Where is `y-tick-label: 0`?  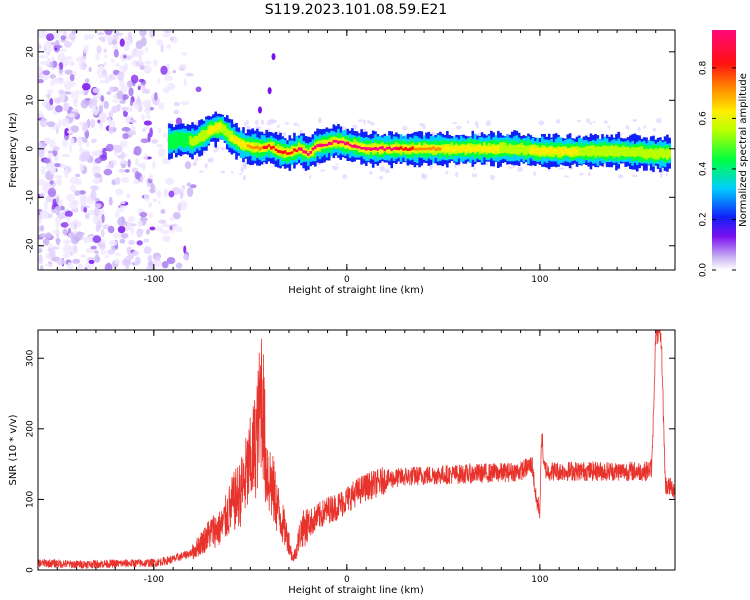 y-tick-label: 0 is located at coordinates (31, 149).